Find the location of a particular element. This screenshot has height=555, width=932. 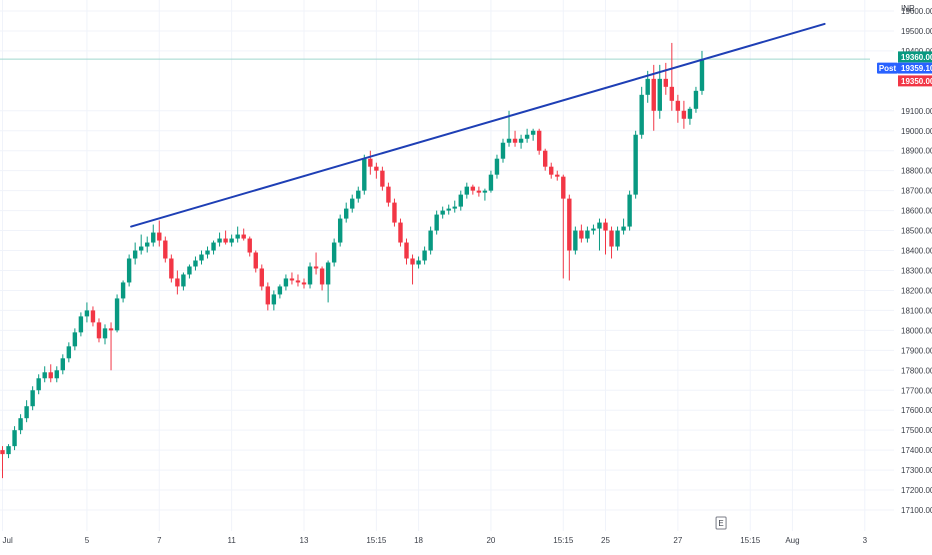

x-tick-label: 27 is located at coordinates (677, 540).